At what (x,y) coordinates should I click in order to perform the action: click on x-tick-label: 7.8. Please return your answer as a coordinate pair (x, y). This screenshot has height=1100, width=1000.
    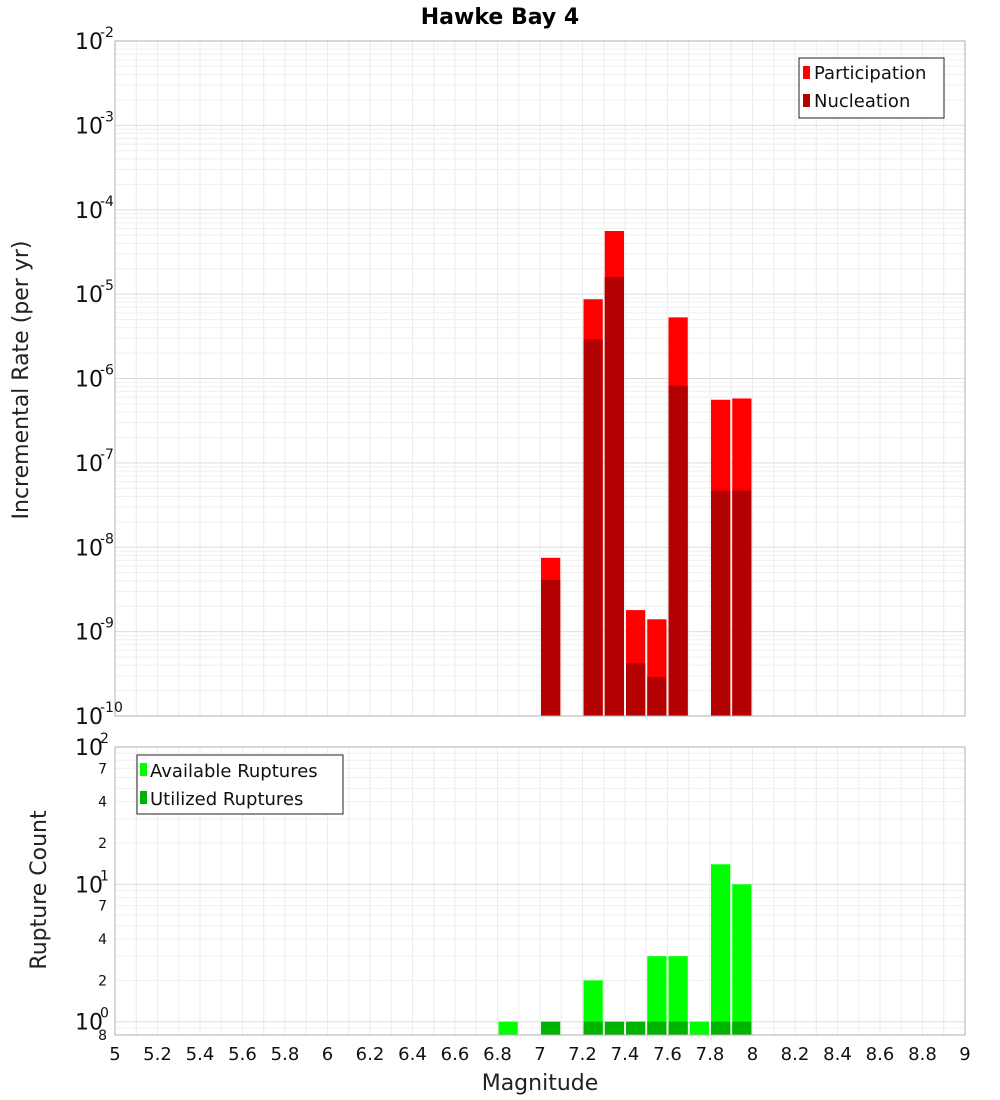
    Looking at the image, I should click on (710, 1054).